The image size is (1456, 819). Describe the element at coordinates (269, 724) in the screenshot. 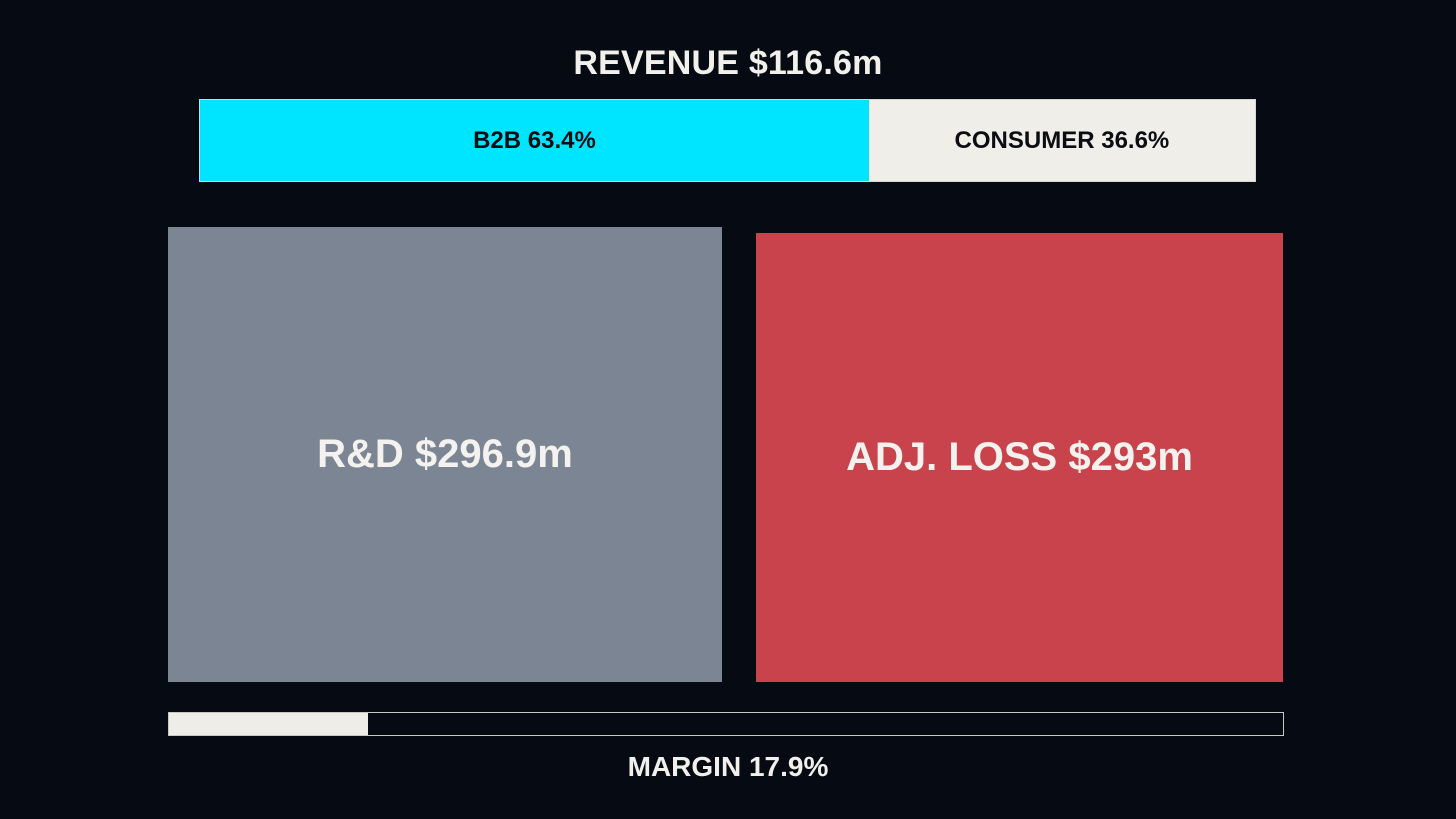

I see `margin-bar-fill` at that location.